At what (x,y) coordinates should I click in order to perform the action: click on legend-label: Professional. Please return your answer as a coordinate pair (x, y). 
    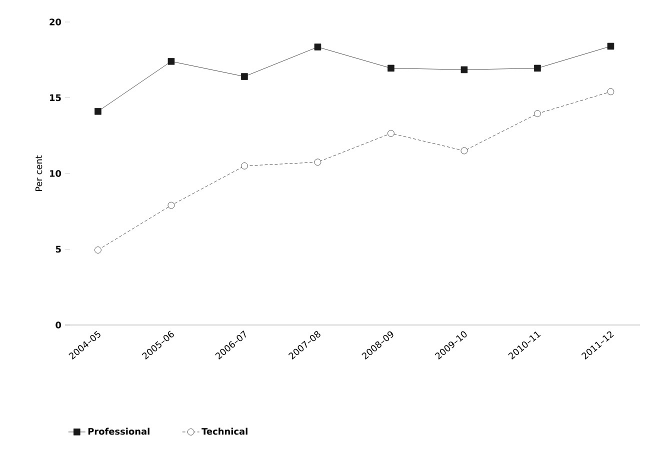
    Looking at the image, I should click on (119, 431).